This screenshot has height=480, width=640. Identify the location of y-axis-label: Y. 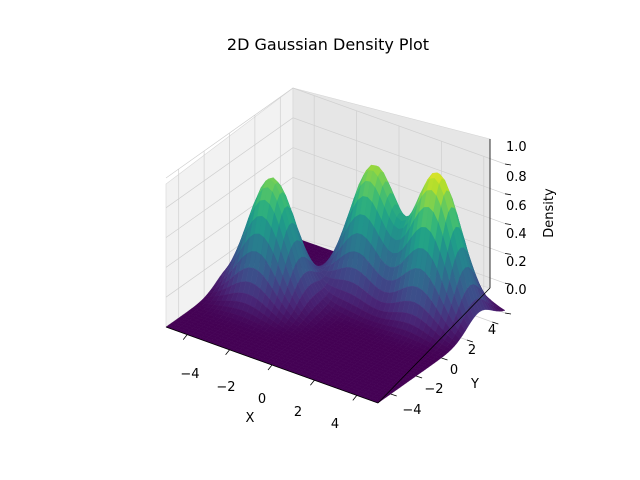
(474, 384).